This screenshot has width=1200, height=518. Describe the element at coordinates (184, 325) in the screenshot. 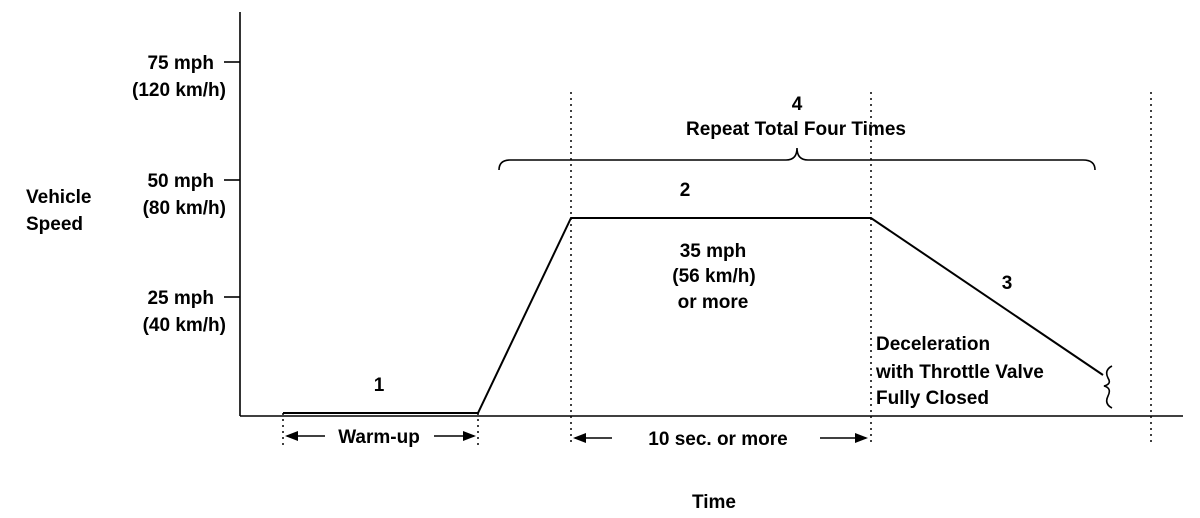

I see `tick-label-25-kmh: (40 km/h)` at that location.